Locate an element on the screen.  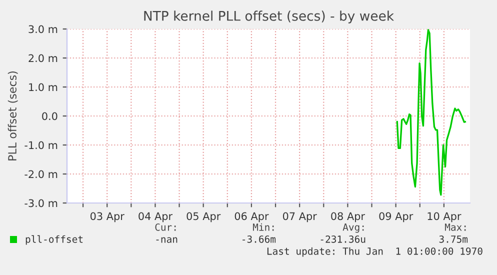
text: Max: is located at coordinates (455, 227).